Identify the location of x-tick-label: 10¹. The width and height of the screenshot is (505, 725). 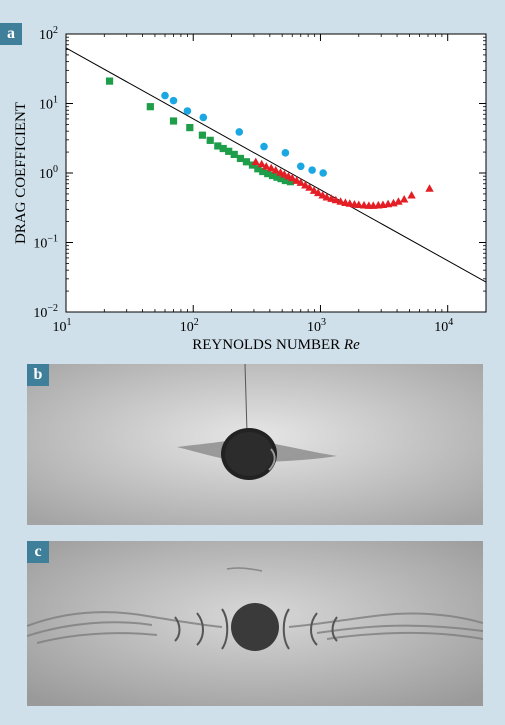
(62, 326).